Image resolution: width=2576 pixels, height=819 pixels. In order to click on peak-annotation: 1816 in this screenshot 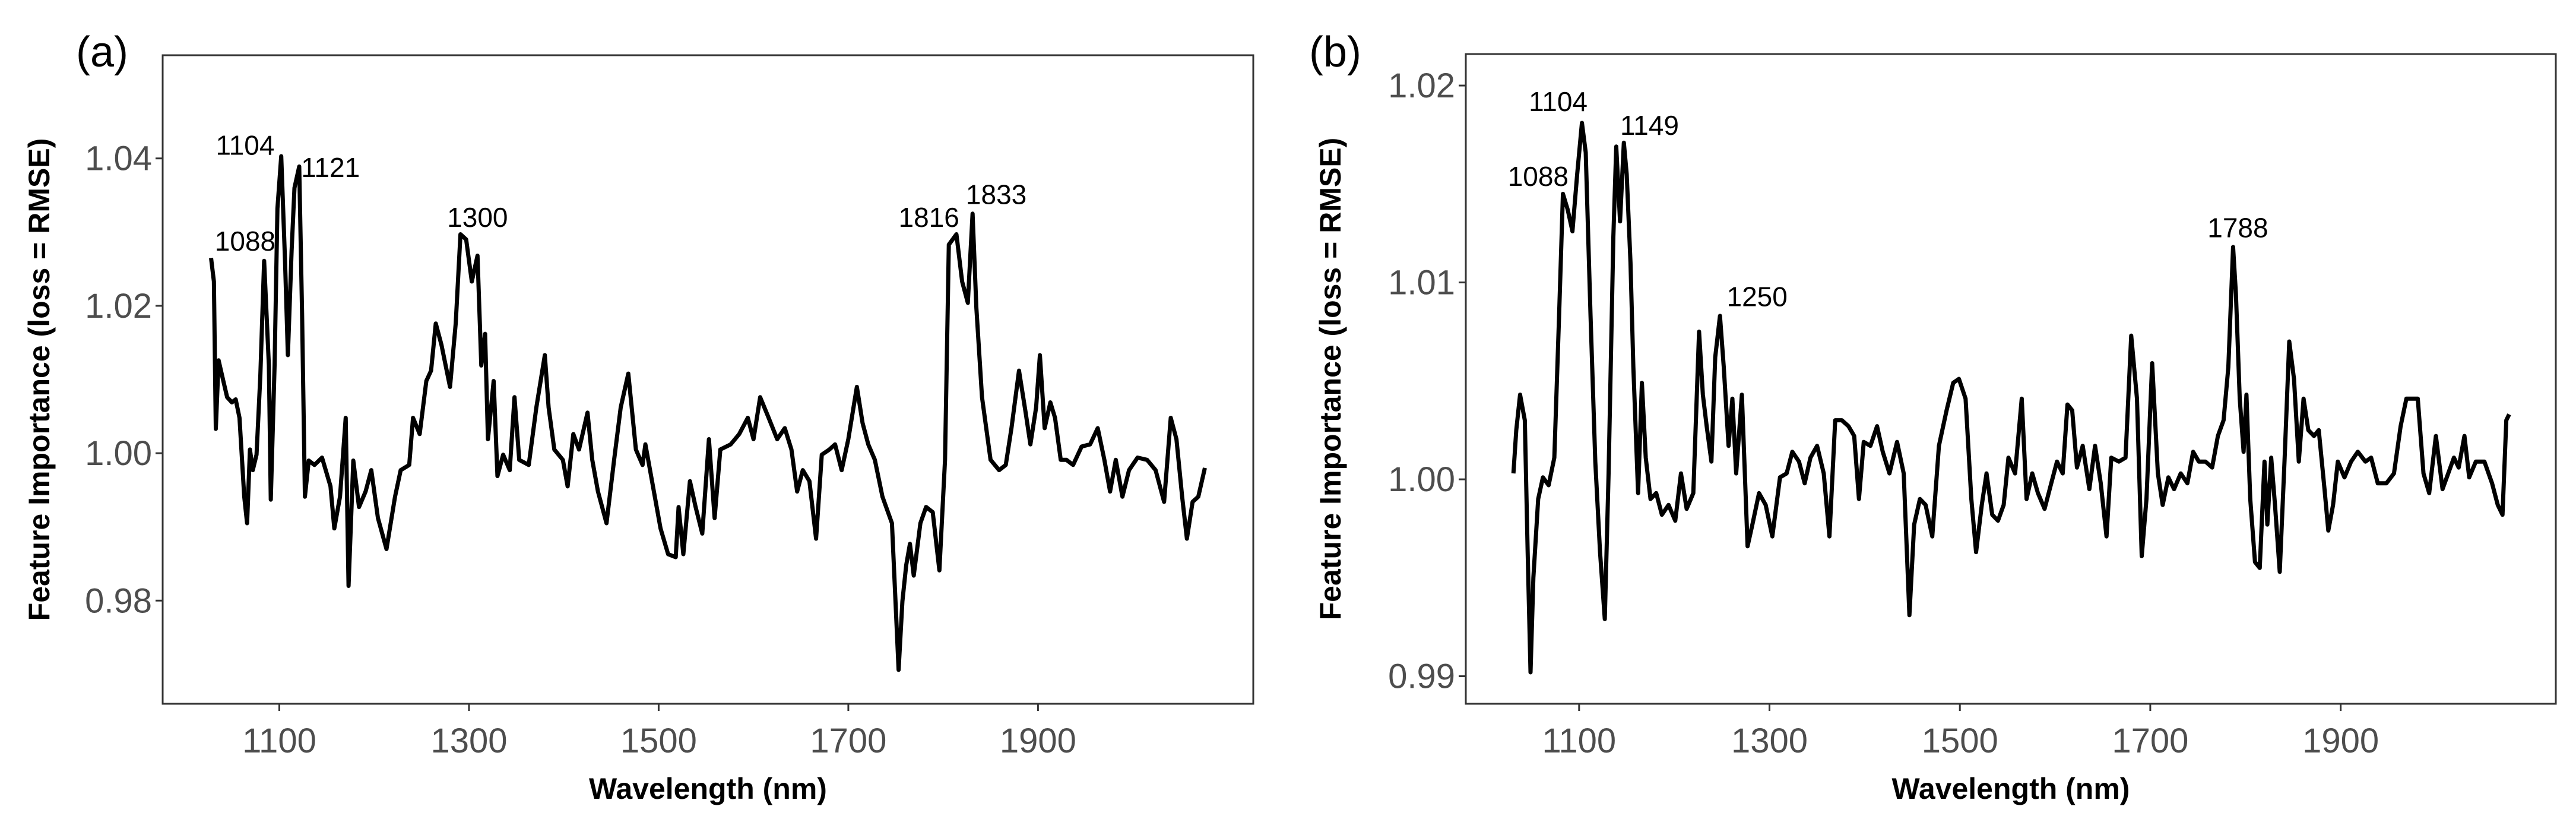, I will do `click(929, 217)`.